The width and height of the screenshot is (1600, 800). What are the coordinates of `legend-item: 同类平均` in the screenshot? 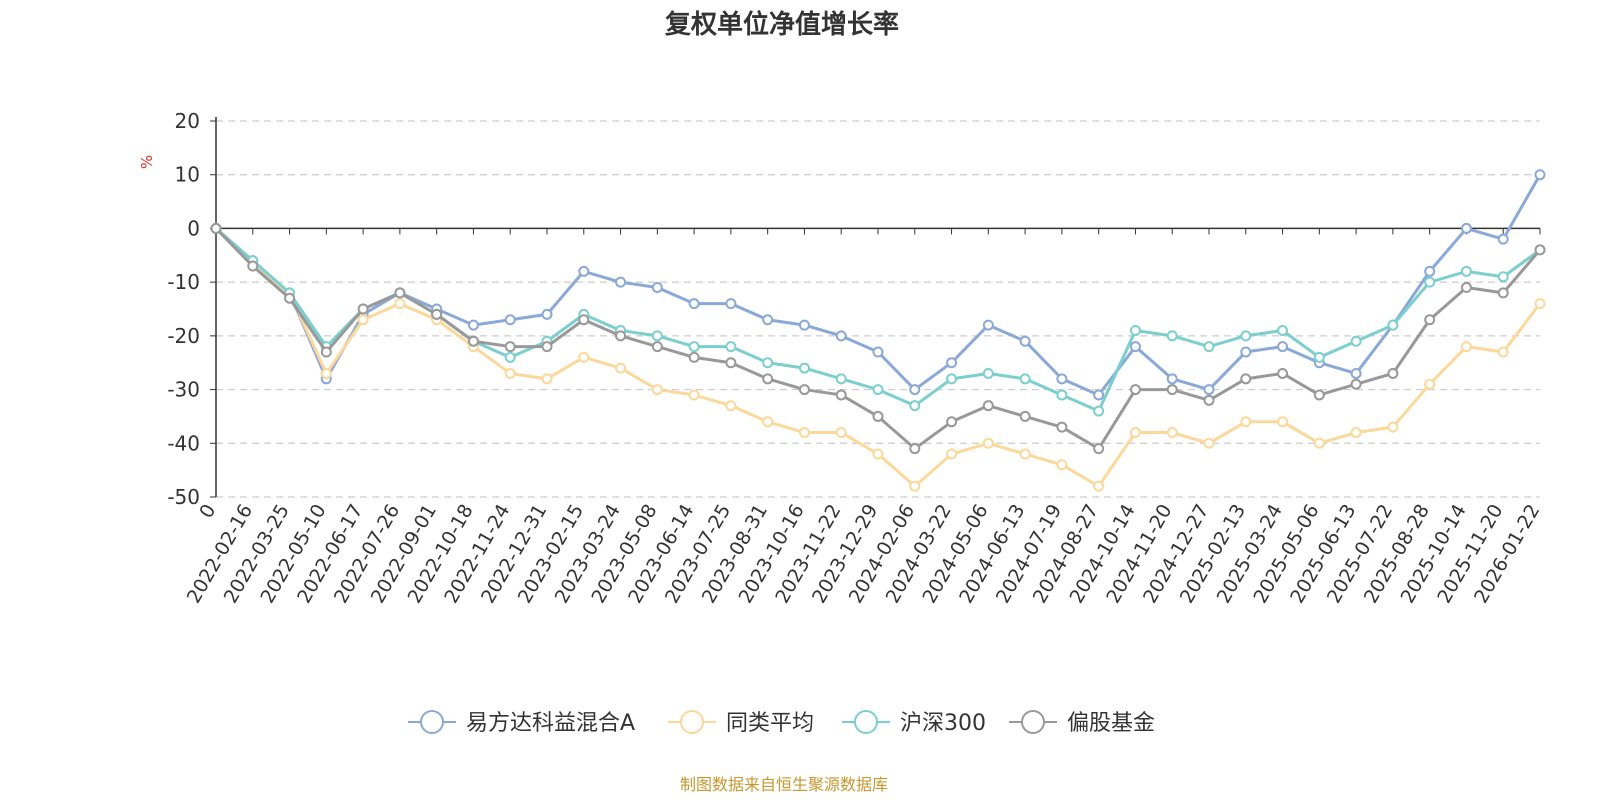 It's located at (741, 723).